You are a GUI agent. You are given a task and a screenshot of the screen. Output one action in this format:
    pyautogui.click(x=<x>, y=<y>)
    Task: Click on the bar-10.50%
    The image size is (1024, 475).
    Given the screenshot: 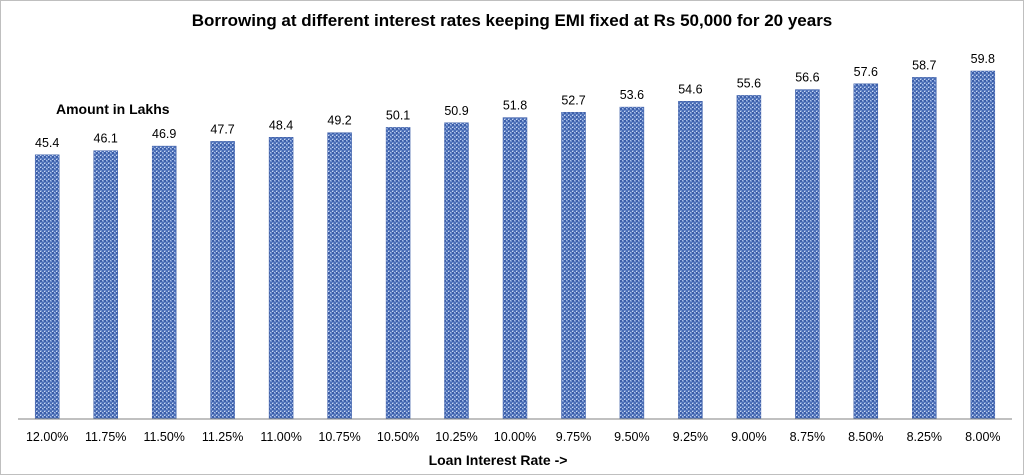 What is the action you would take?
    pyautogui.click(x=398, y=273)
    